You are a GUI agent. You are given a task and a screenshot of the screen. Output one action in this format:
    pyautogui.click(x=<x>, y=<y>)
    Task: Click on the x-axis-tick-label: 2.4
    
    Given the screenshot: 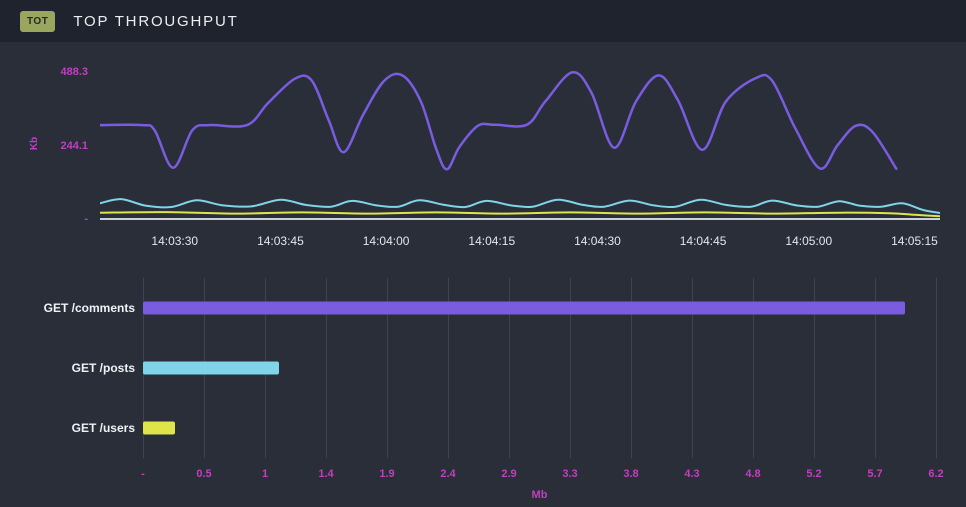 What is the action you would take?
    pyautogui.click(x=448, y=474)
    